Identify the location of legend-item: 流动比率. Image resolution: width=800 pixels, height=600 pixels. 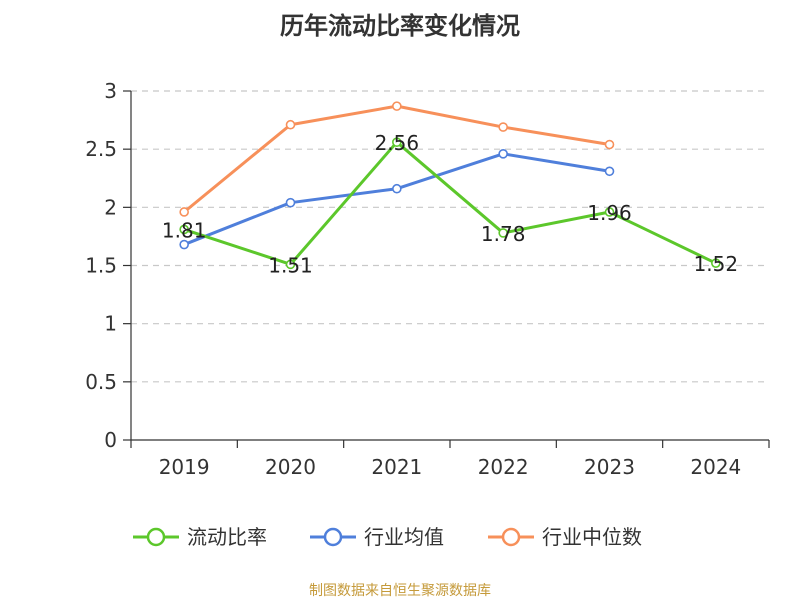
(200, 537).